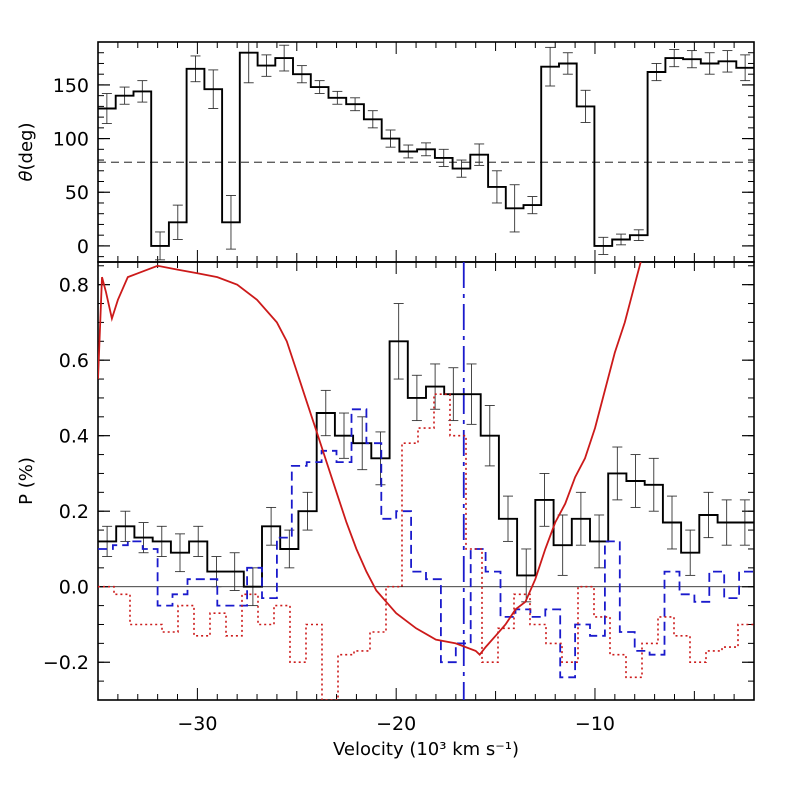 This screenshot has height=797, width=797. I want to click on bottom-y-tick-label: −0.2, so click(66, 663).